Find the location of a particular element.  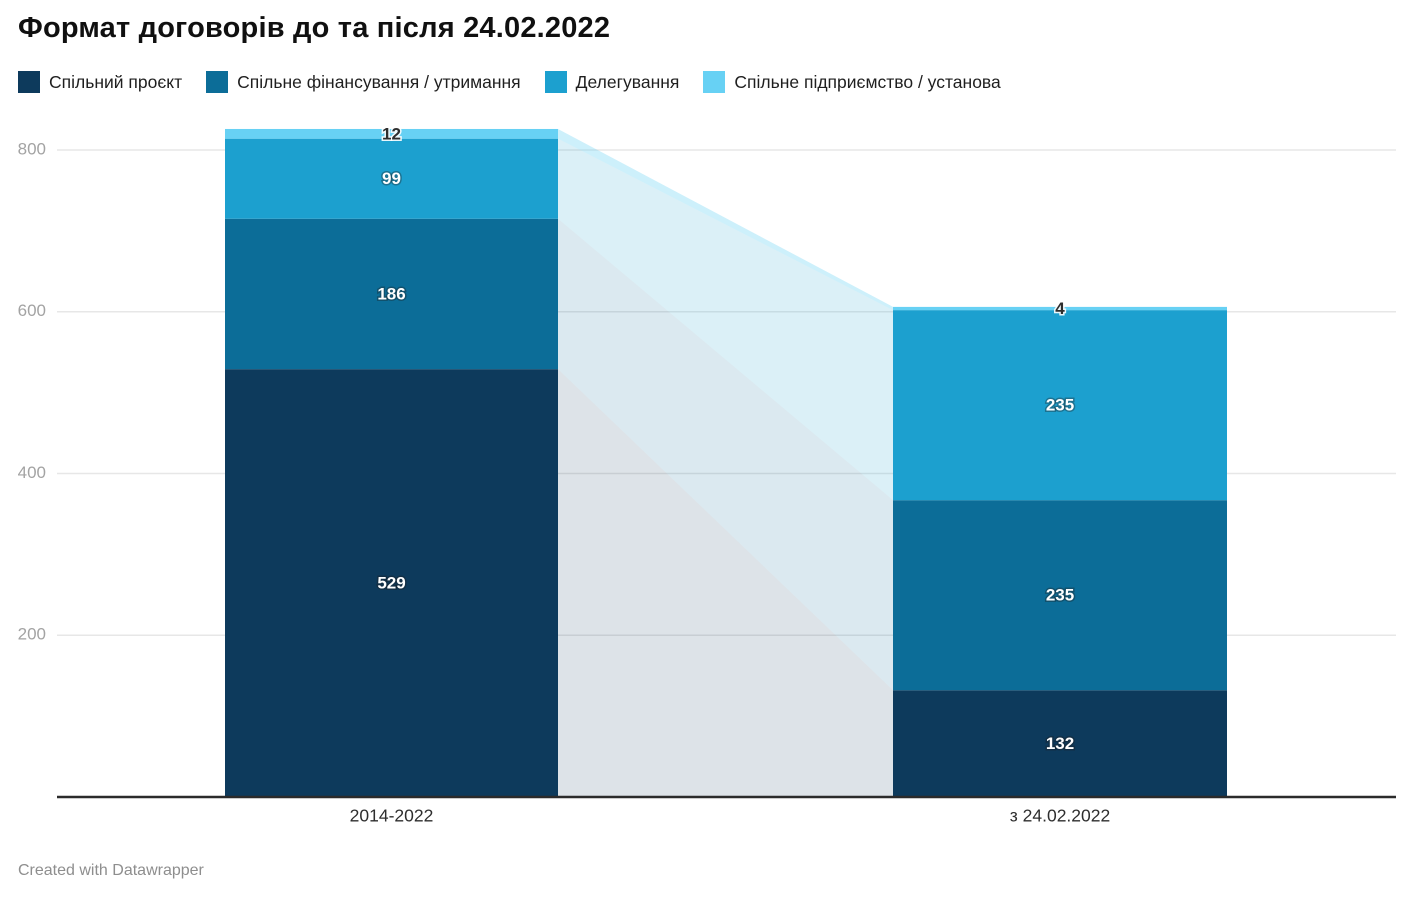

bar-value-label: 529 is located at coordinates (391, 583).